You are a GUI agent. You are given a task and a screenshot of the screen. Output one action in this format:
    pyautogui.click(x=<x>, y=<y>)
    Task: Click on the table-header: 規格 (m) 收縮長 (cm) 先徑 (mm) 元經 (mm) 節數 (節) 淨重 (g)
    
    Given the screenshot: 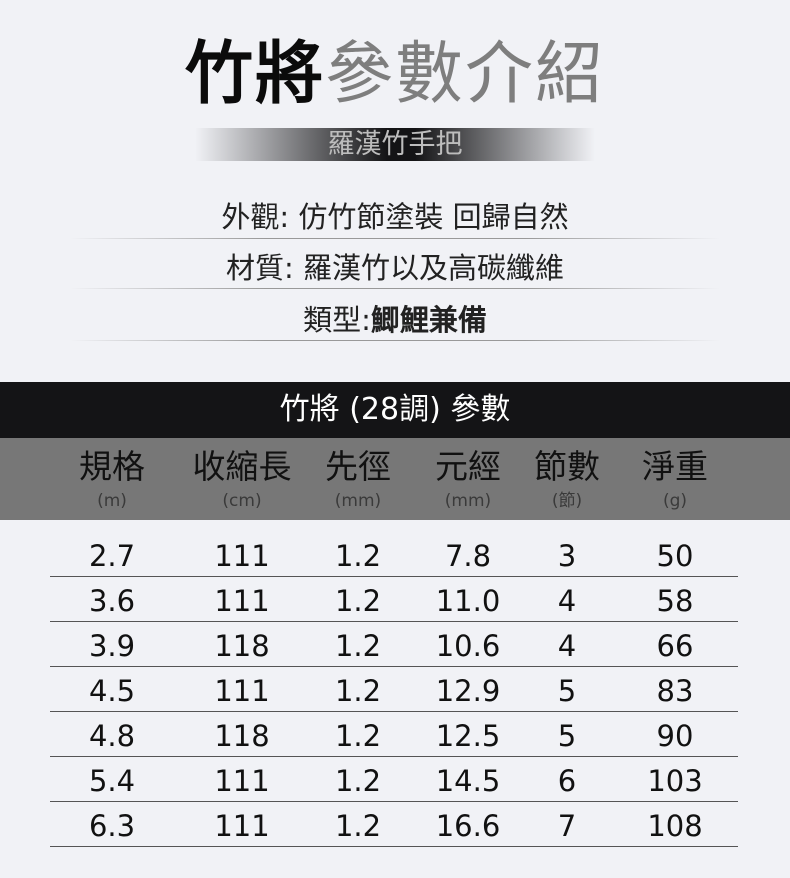 What is the action you would take?
    pyautogui.click(x=395, y=479)
    